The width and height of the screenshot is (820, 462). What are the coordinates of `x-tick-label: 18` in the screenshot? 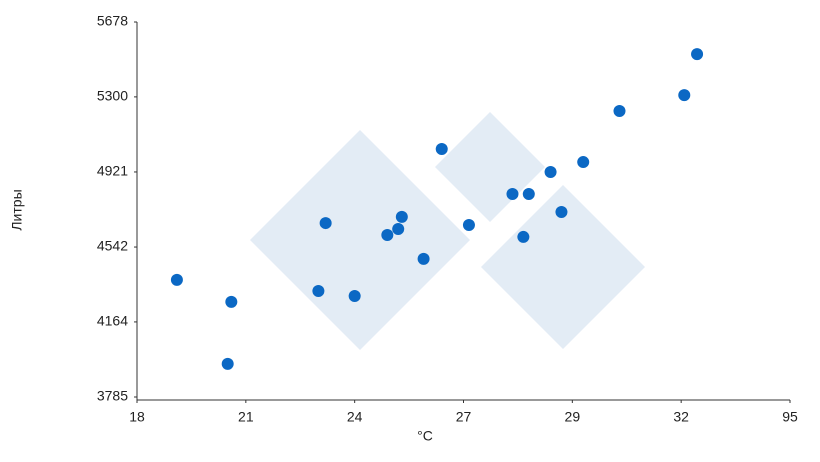 It's located at (137, 417).